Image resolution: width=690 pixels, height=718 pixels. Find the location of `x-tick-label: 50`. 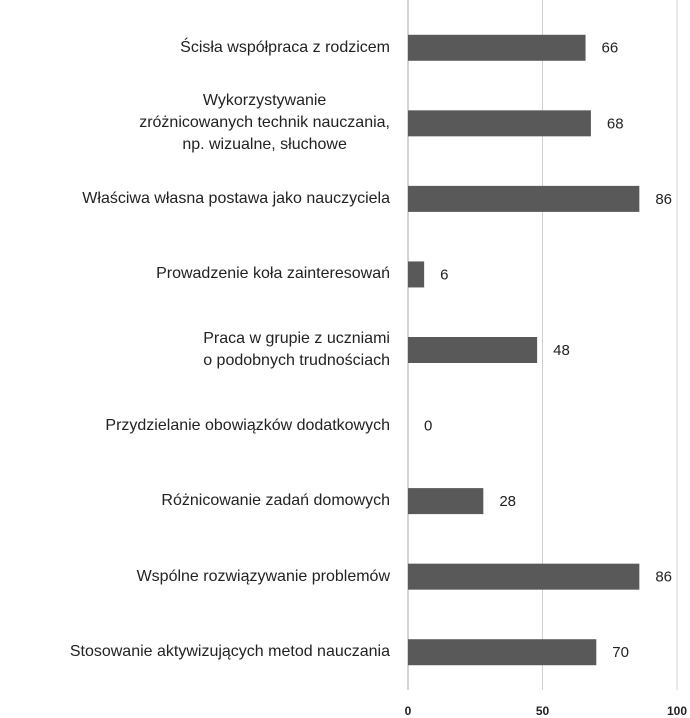

x-tick-label: 50 is located at coordinates (543, 711).